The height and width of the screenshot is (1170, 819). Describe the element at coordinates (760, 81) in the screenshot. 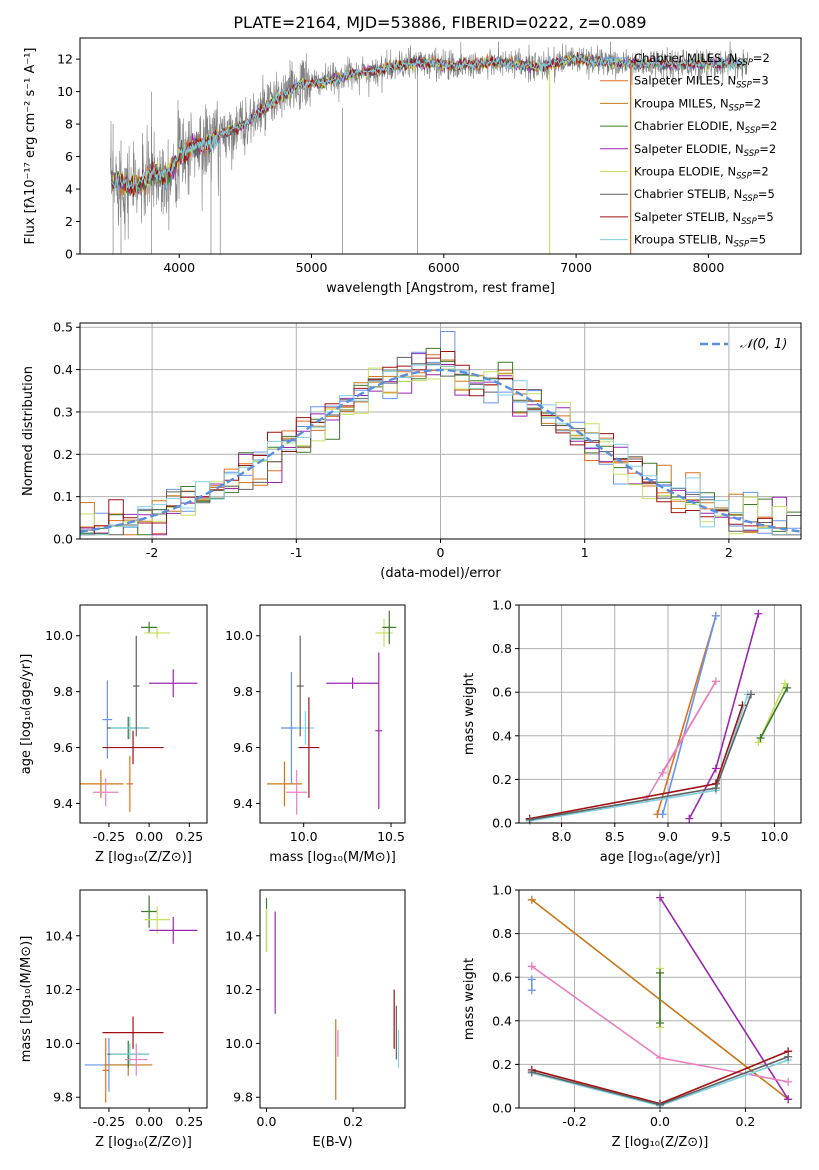

I see `legend-suffix: =3` at that location.